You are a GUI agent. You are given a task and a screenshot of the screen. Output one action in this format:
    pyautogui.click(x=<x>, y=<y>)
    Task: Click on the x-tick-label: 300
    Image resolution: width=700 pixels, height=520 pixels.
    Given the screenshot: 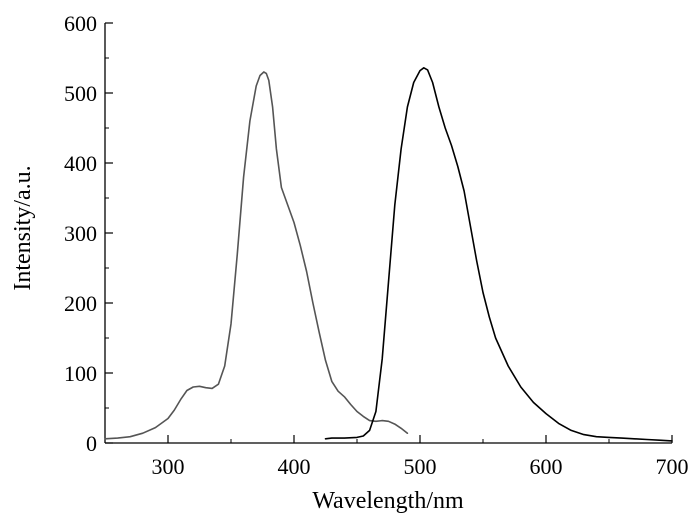 What is the action you would take?
    pyautogui.click(x=168, y=466)
    